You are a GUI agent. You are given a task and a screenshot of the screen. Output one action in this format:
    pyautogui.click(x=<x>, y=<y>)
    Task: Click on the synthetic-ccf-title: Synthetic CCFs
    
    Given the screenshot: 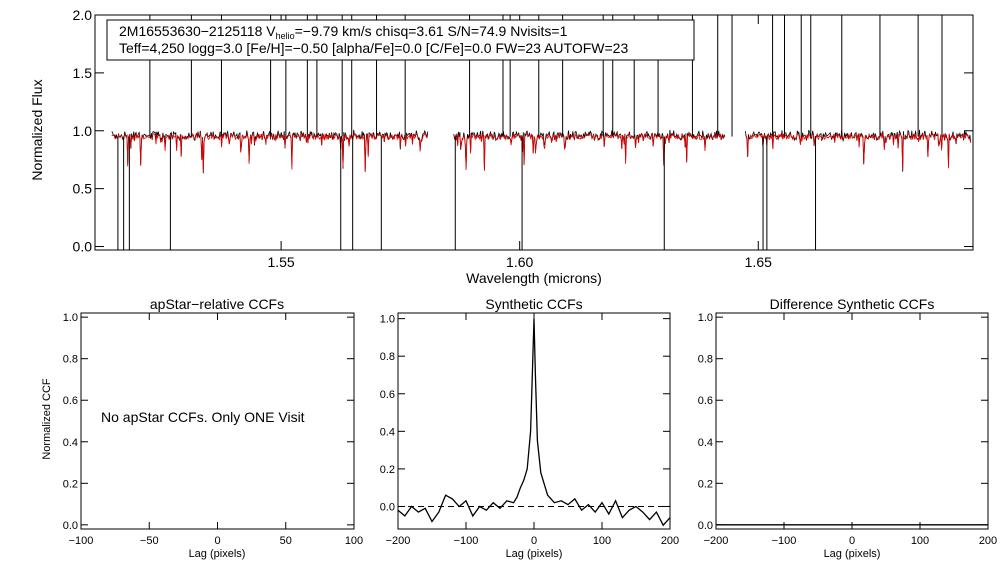 What is the action you would take?
    pyautogui.click(x=533, y=304)
    